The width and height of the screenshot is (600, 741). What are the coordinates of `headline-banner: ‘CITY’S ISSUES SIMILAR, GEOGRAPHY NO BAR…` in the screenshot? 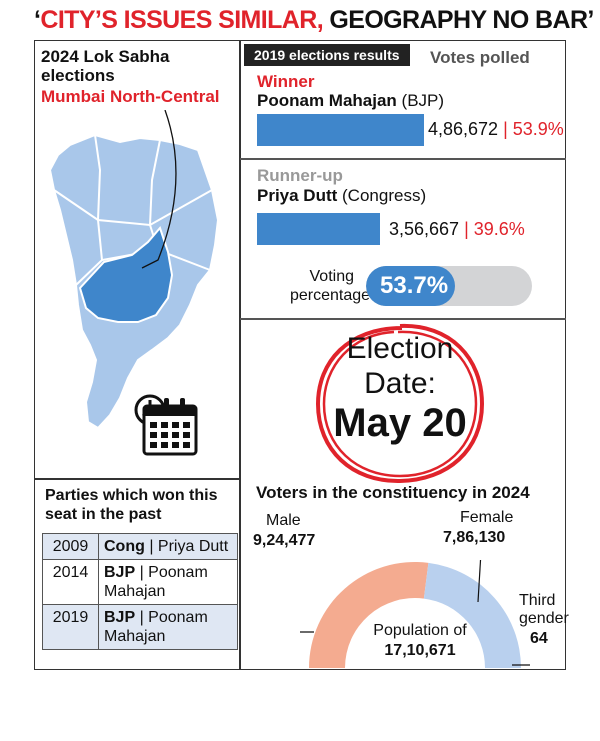 It's located at (314, 20).